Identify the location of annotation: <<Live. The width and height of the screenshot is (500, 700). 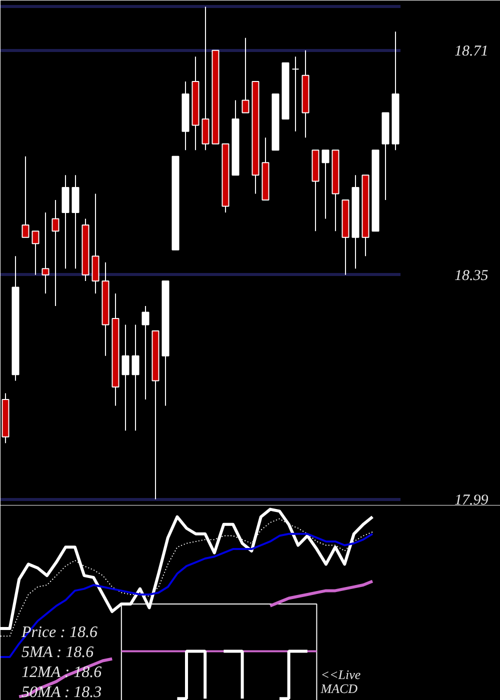
(340, 674).